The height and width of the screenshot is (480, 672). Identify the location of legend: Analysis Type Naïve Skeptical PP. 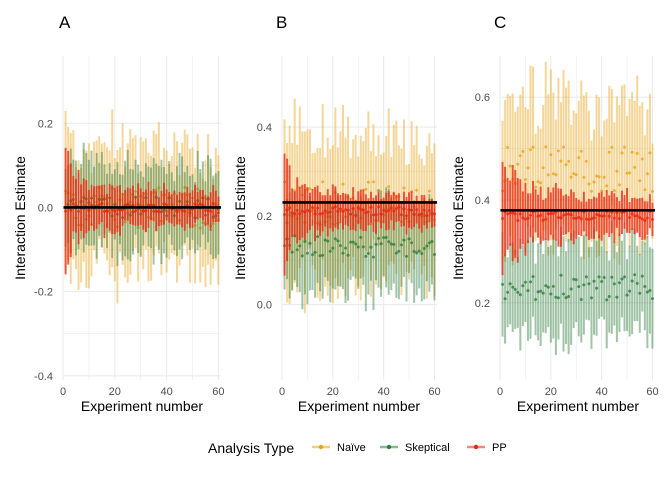
(357, 448).